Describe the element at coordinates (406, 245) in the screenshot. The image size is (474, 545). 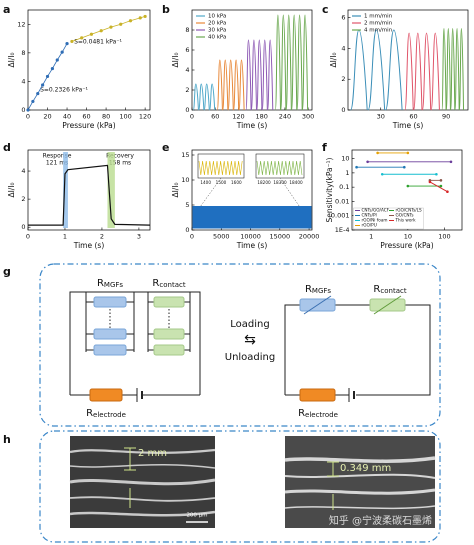
I see `x-axis-label: Pressure (kPa)` at that location.